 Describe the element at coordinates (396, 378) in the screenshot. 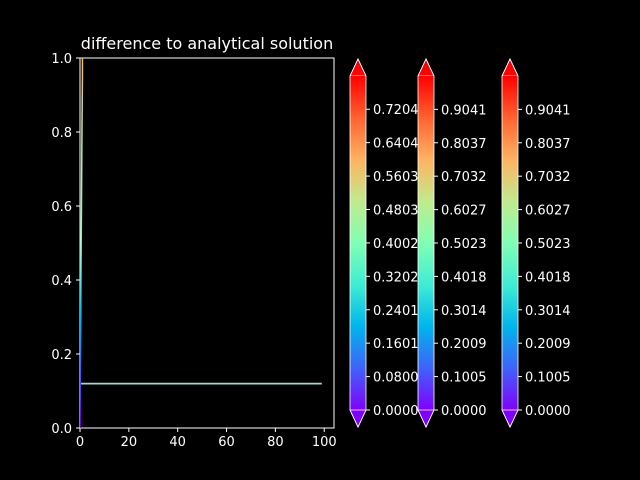

I see `colorbar-tick-label: 0.0800` at that location.